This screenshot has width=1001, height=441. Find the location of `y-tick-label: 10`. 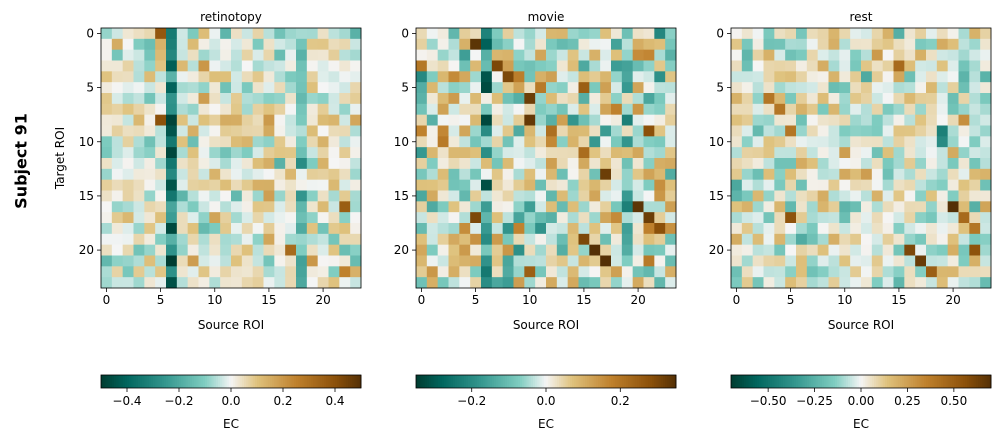

y-tick-label: 10 is located at coordinates (401, 142).